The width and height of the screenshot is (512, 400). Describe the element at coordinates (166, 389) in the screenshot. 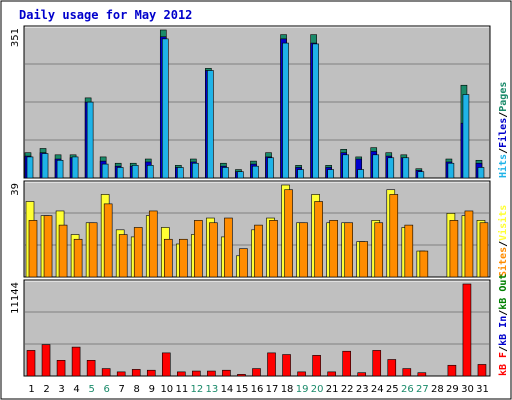

I see `tick-day-10: 10` at that location.